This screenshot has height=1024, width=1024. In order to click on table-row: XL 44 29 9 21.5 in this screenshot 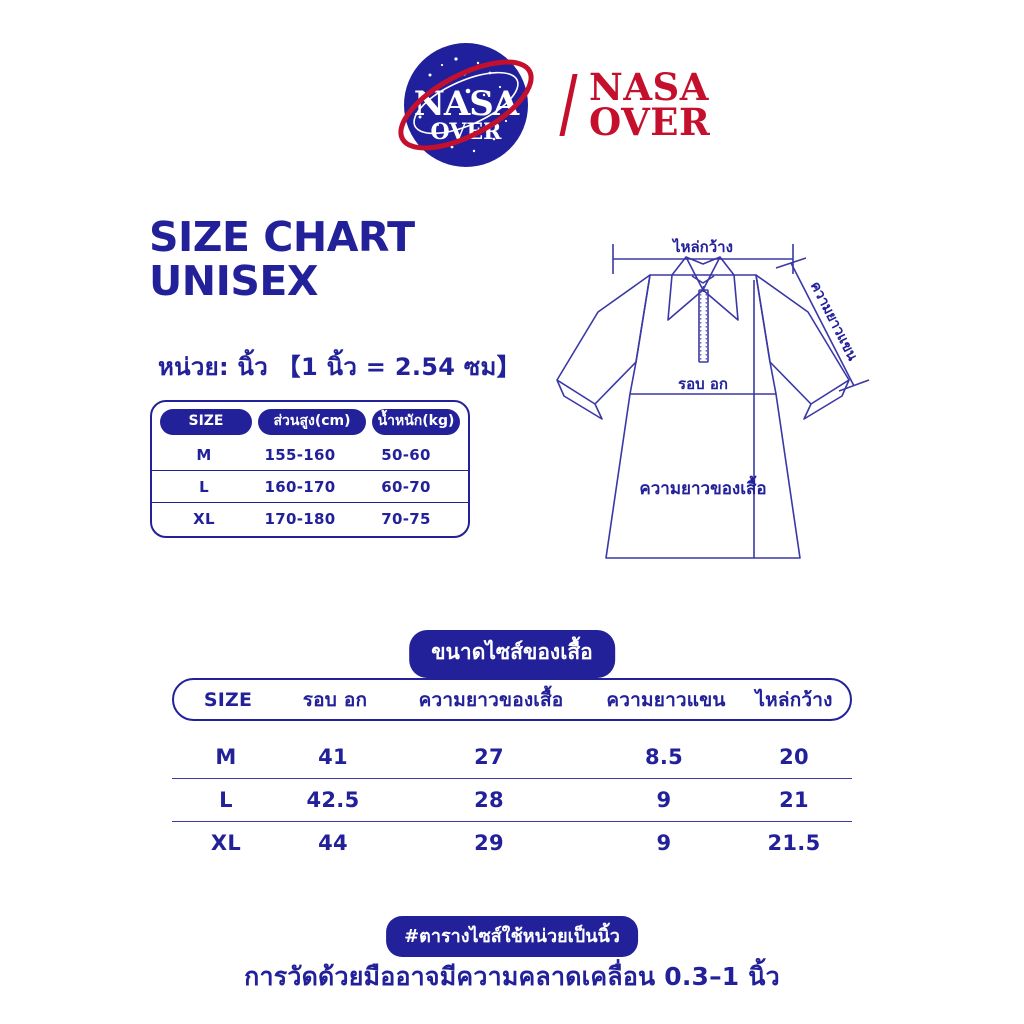, I will do `click(512, 842)`.